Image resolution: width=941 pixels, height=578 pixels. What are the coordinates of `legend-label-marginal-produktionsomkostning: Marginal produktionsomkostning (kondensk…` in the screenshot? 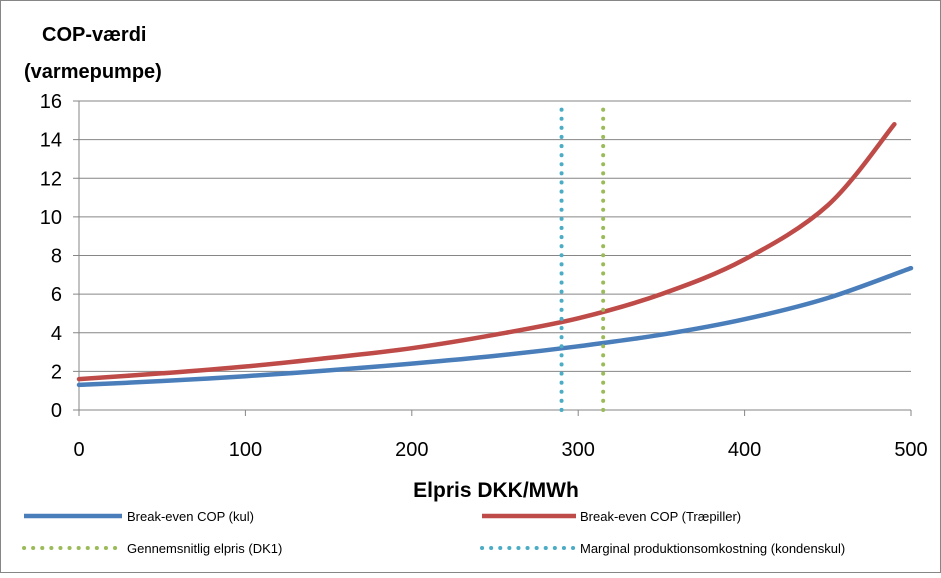 It's located at (712, 548).